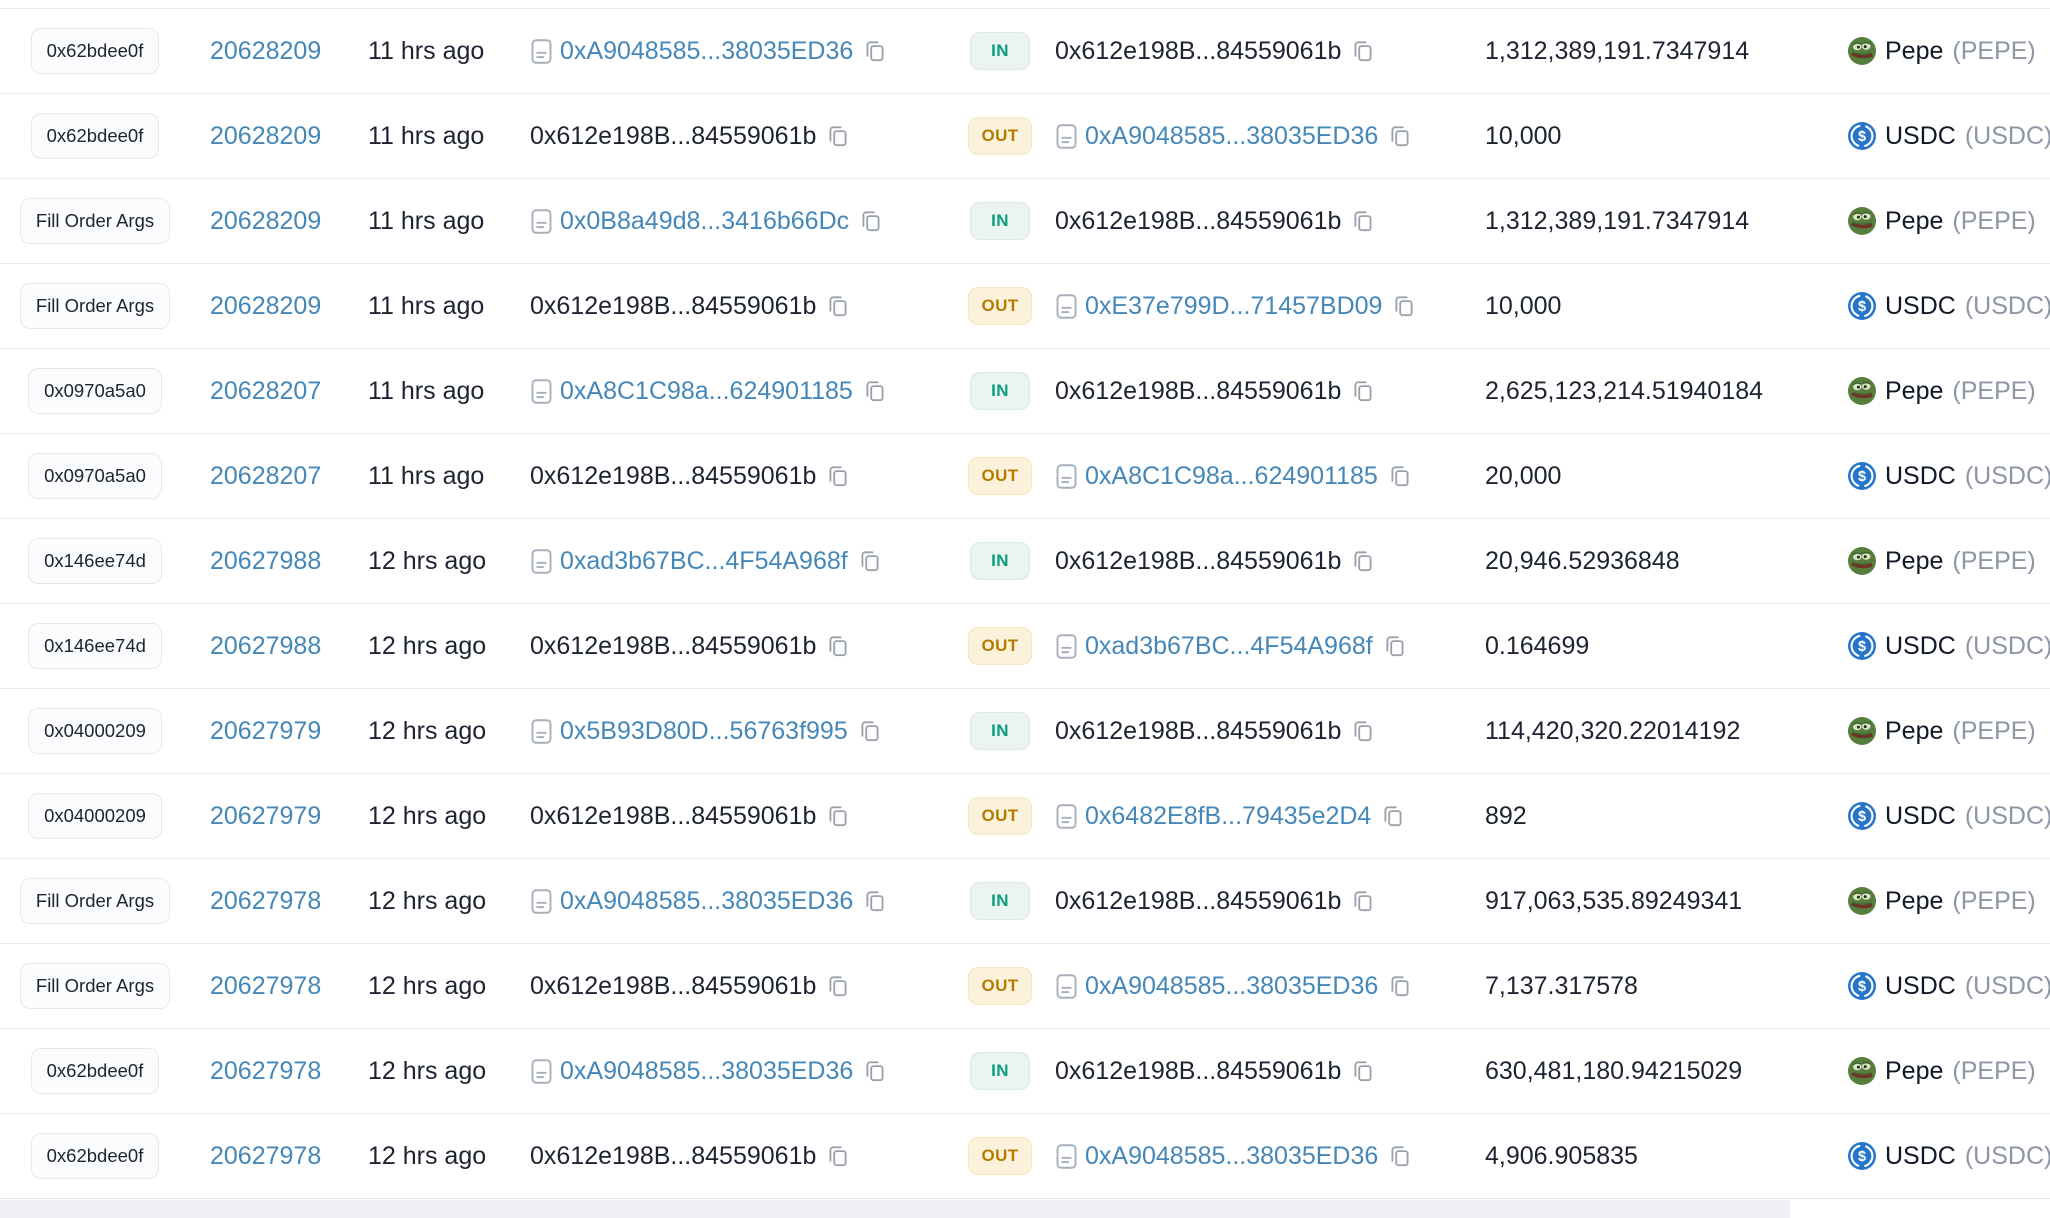  I want to click on from-address-link: 0x5B93D80D...56763f995, so click(704, 730).